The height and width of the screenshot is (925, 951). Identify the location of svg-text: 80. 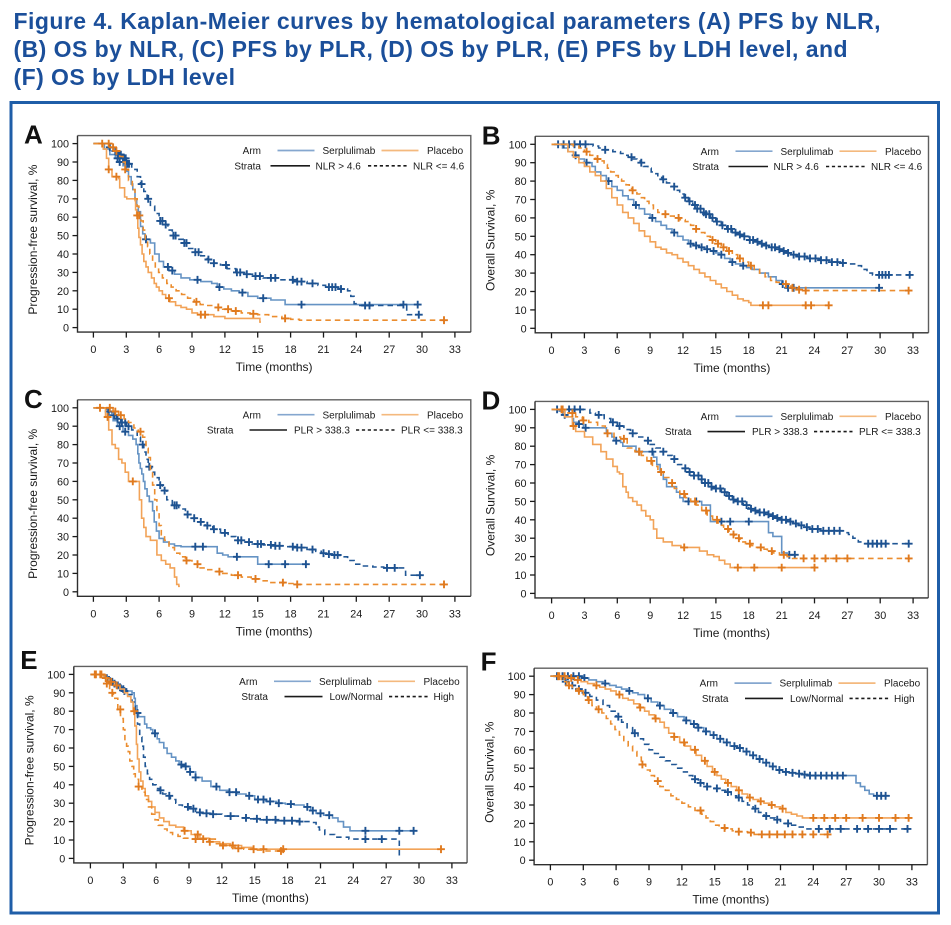
(521, 182).